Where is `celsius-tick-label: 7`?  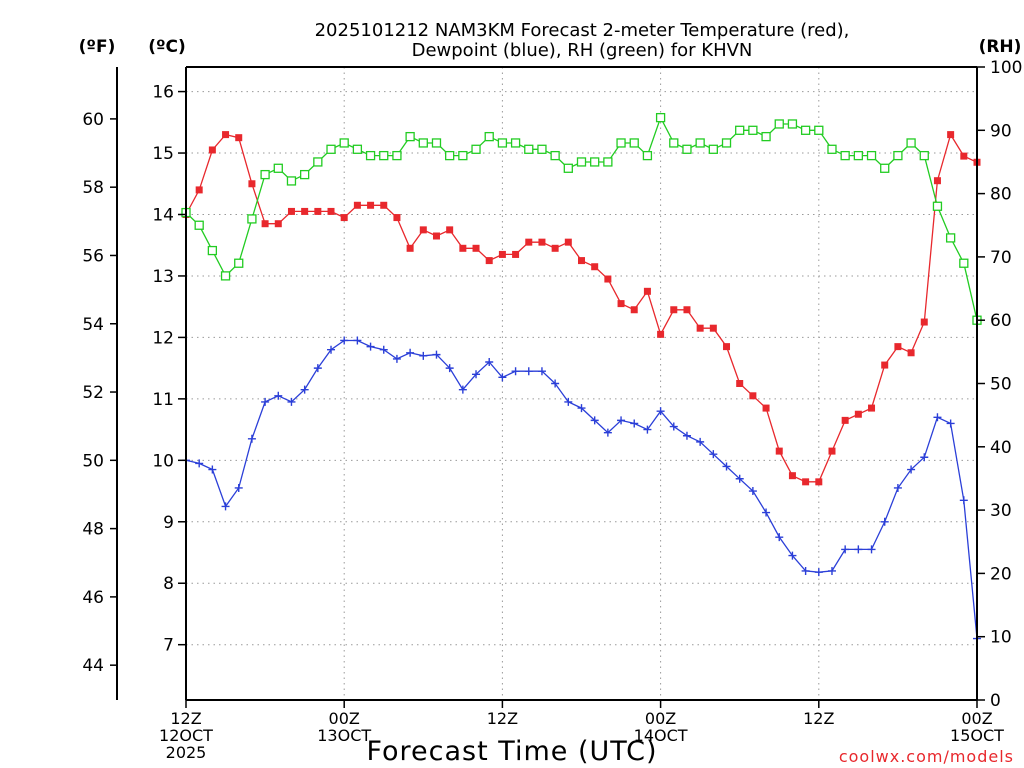
celsius-tick-label: 7 is located at coordinates (168, 646).